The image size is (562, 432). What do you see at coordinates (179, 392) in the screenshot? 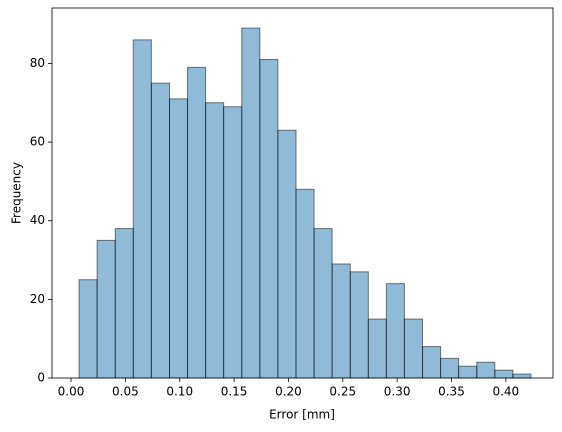
I see `x-tick-label: 0.10` at bounding box center [179, 392].